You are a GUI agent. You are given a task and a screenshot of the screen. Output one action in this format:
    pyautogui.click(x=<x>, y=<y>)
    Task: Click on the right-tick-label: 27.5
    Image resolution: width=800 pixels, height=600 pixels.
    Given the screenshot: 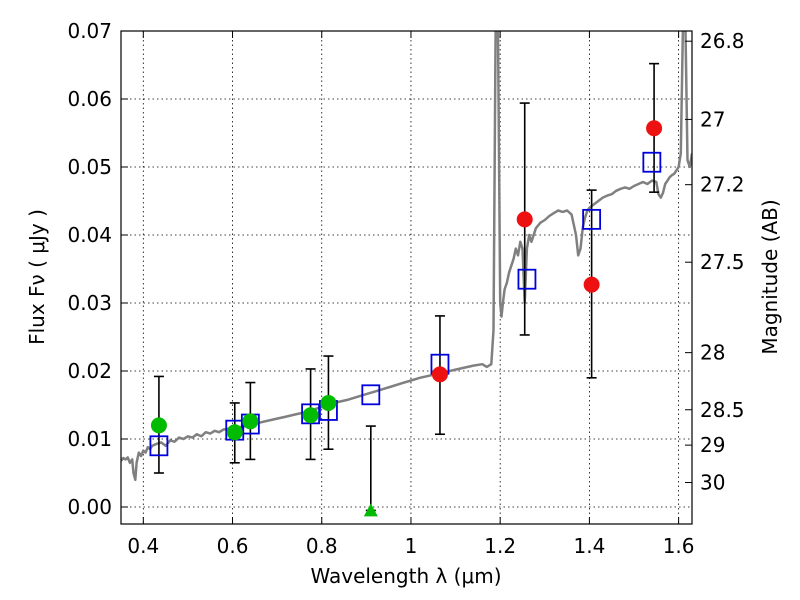 What is the action you would take?
    pyautogui.click(x=722, y=262)
    